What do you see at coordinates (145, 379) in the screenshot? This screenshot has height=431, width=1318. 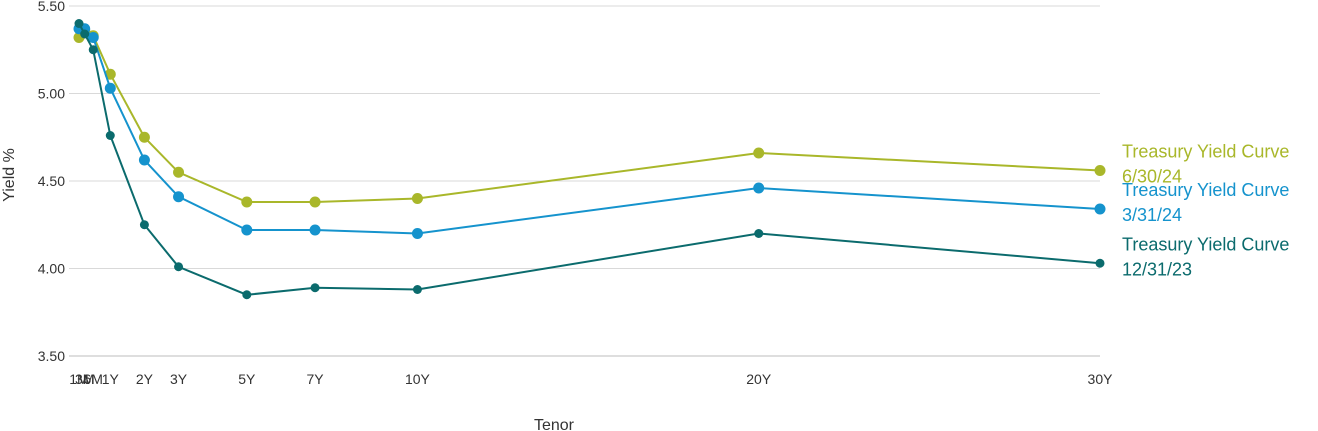 I see `x-tick-label: 2Y` at bounding box center [145, 379].